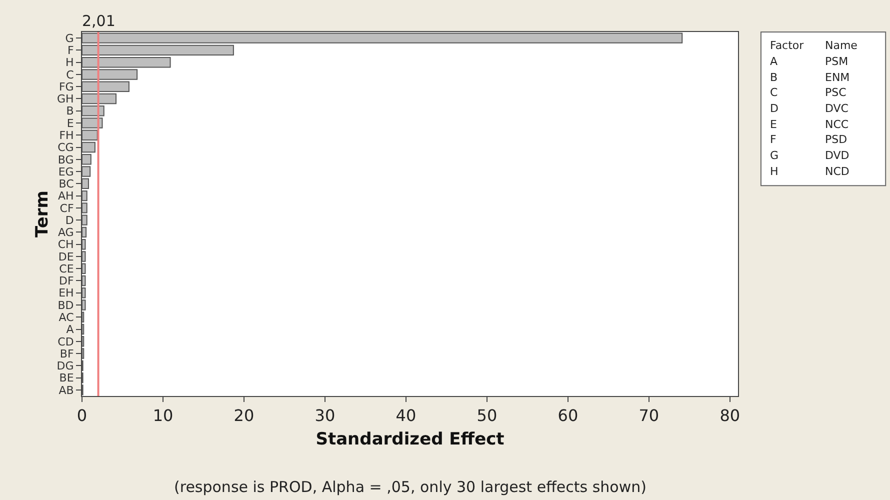  What do you see at coordinates (66, 135) in the screenshot?
I see `y-tick-label: FH` at bounding box center [66, 135].